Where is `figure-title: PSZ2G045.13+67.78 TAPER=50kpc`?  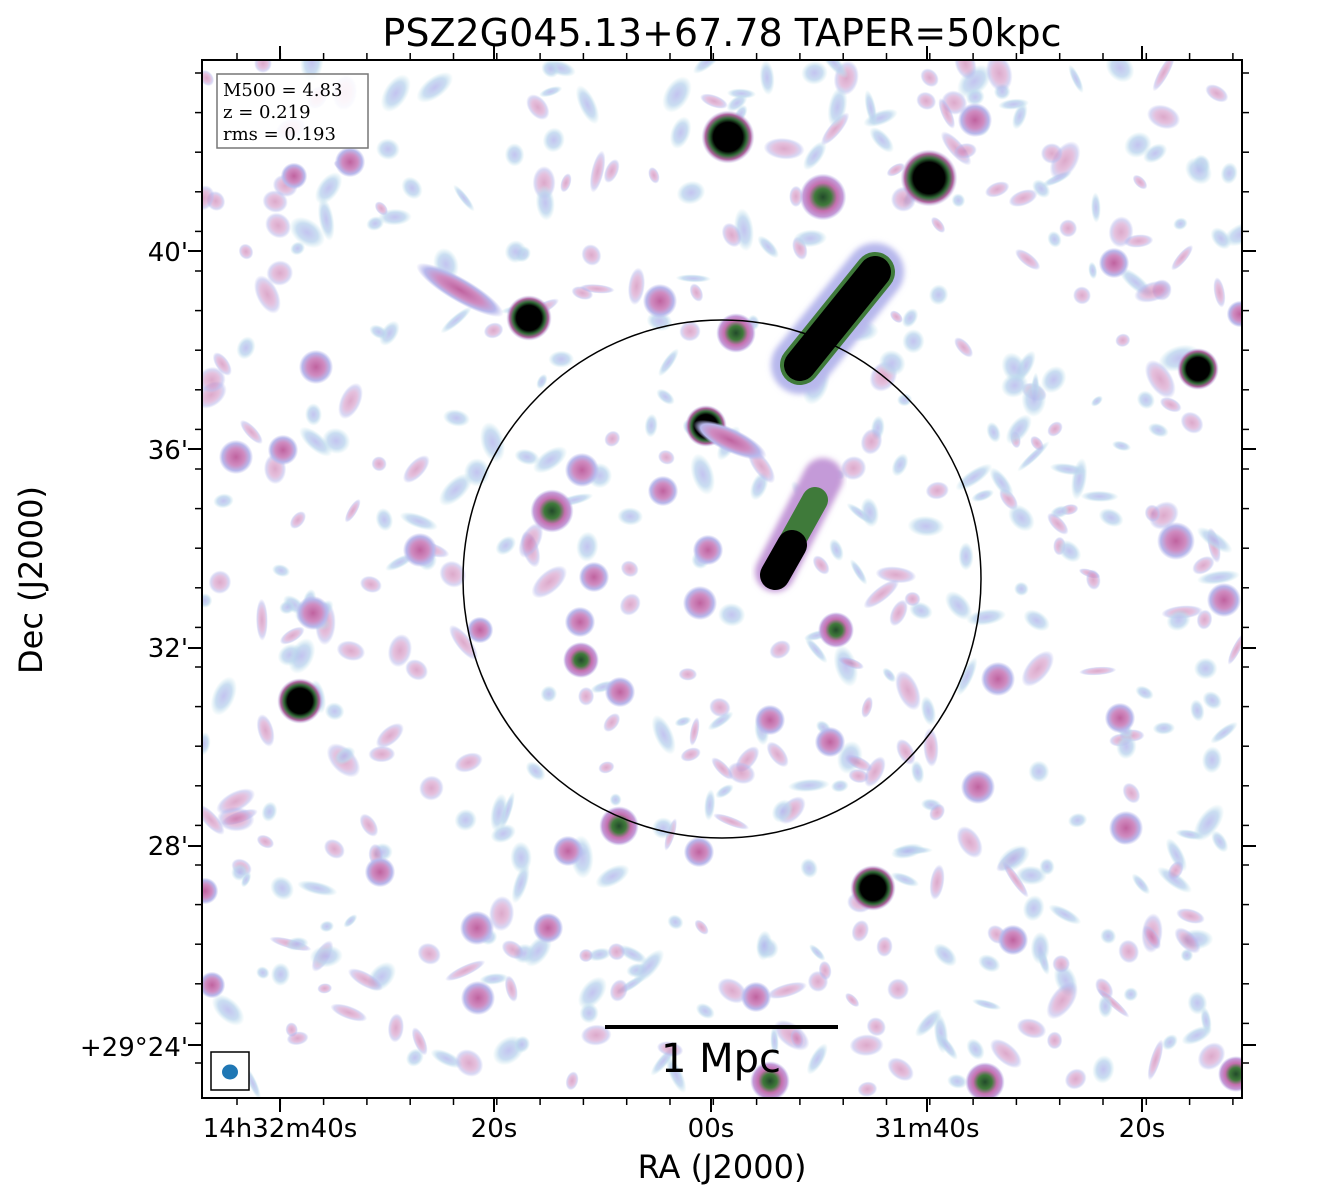
figure-title: PSZ2G045.13+67.78 TAPER=50kpc is located at coordinates (721, 33).